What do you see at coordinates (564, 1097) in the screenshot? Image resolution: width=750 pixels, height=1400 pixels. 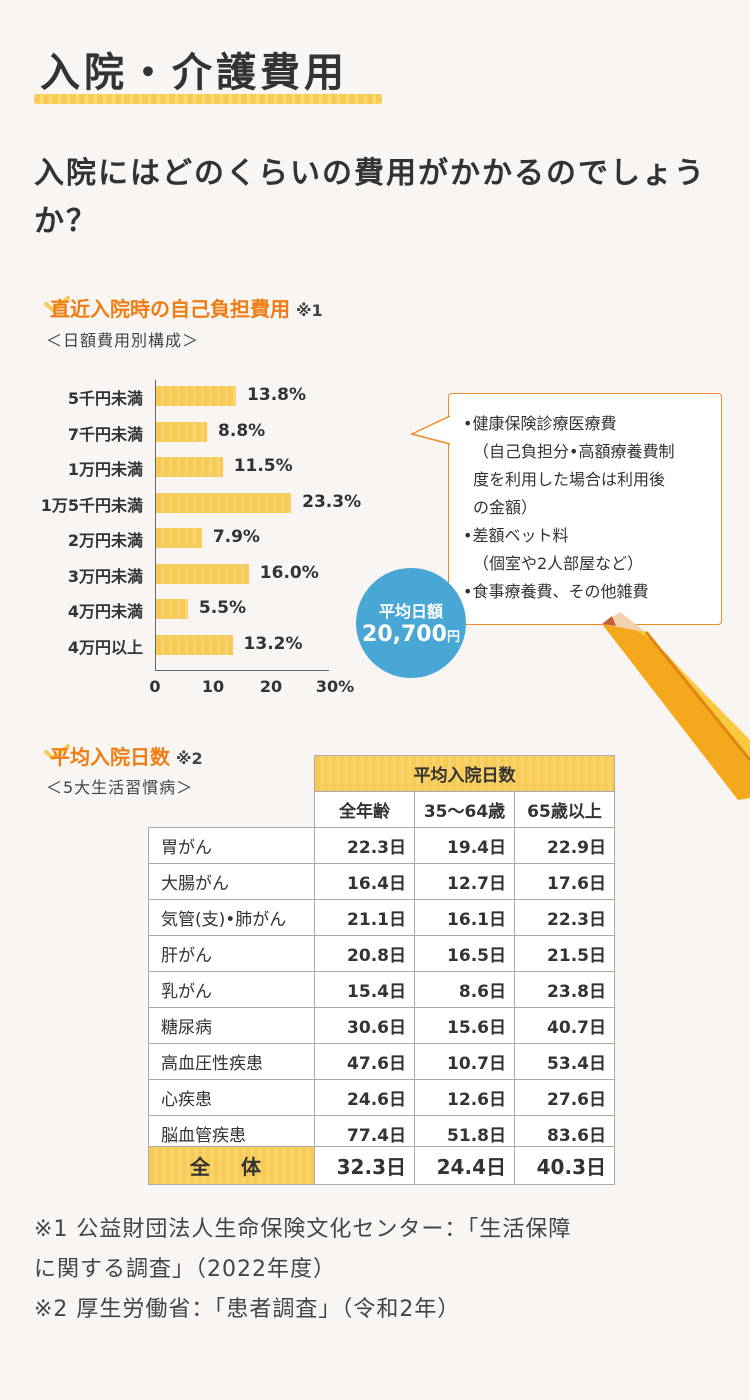 I see `table-cell: 27.6日` at bounding box center [564, 1097].